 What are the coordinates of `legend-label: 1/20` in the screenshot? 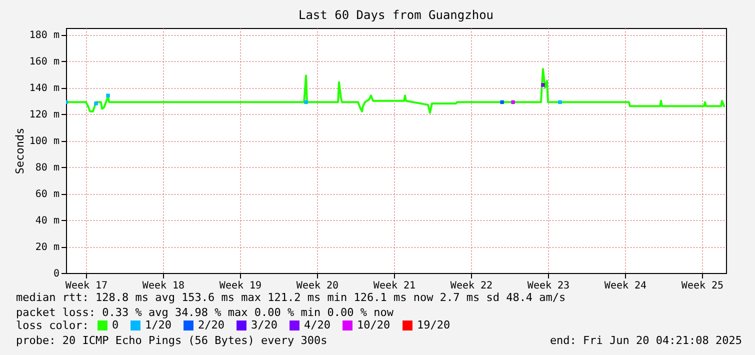 It's located at (158, 325).